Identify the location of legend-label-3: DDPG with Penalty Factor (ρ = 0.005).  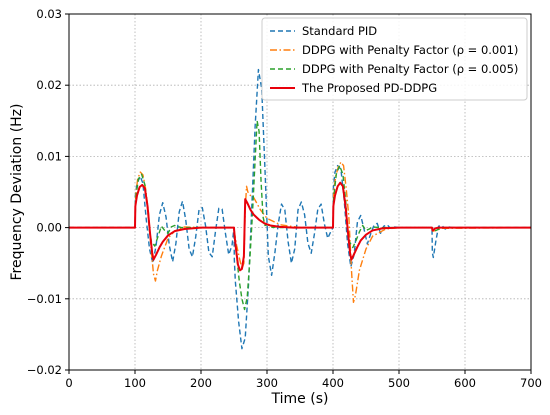
(410, 69).